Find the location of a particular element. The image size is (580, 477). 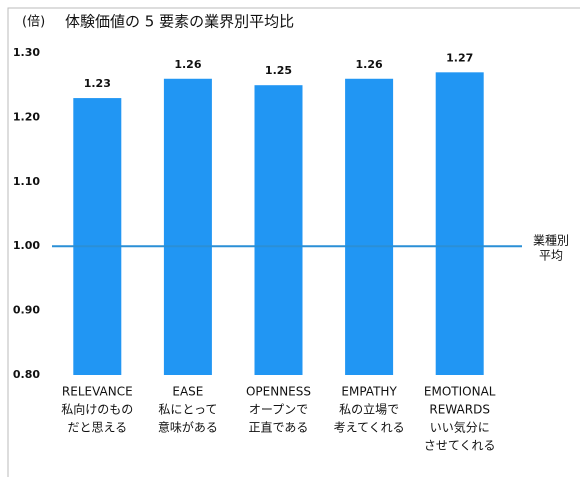

x-tick-label: RELEVANCE is located at coordinates (97, 392).